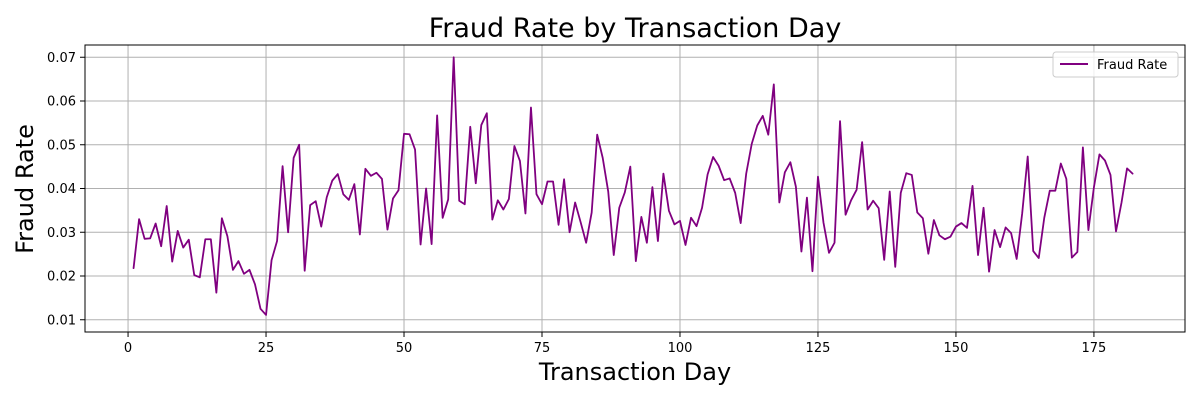  Describe the element at coordinates (61, 102) in the screenshot. I see `y-tick-label: 0.06` at that location.